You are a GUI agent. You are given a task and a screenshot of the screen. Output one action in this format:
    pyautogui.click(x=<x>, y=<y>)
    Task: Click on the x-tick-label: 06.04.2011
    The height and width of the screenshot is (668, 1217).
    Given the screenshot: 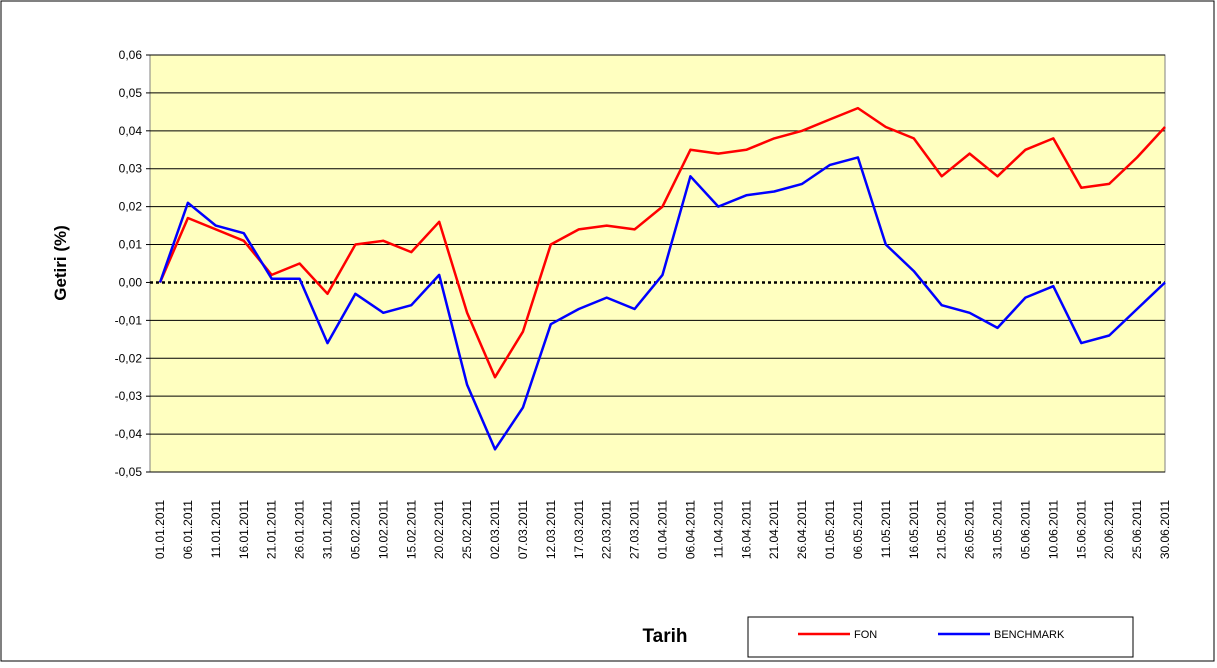 What is the action you would take?
    pyautogui.click(x=690, y=529)
    